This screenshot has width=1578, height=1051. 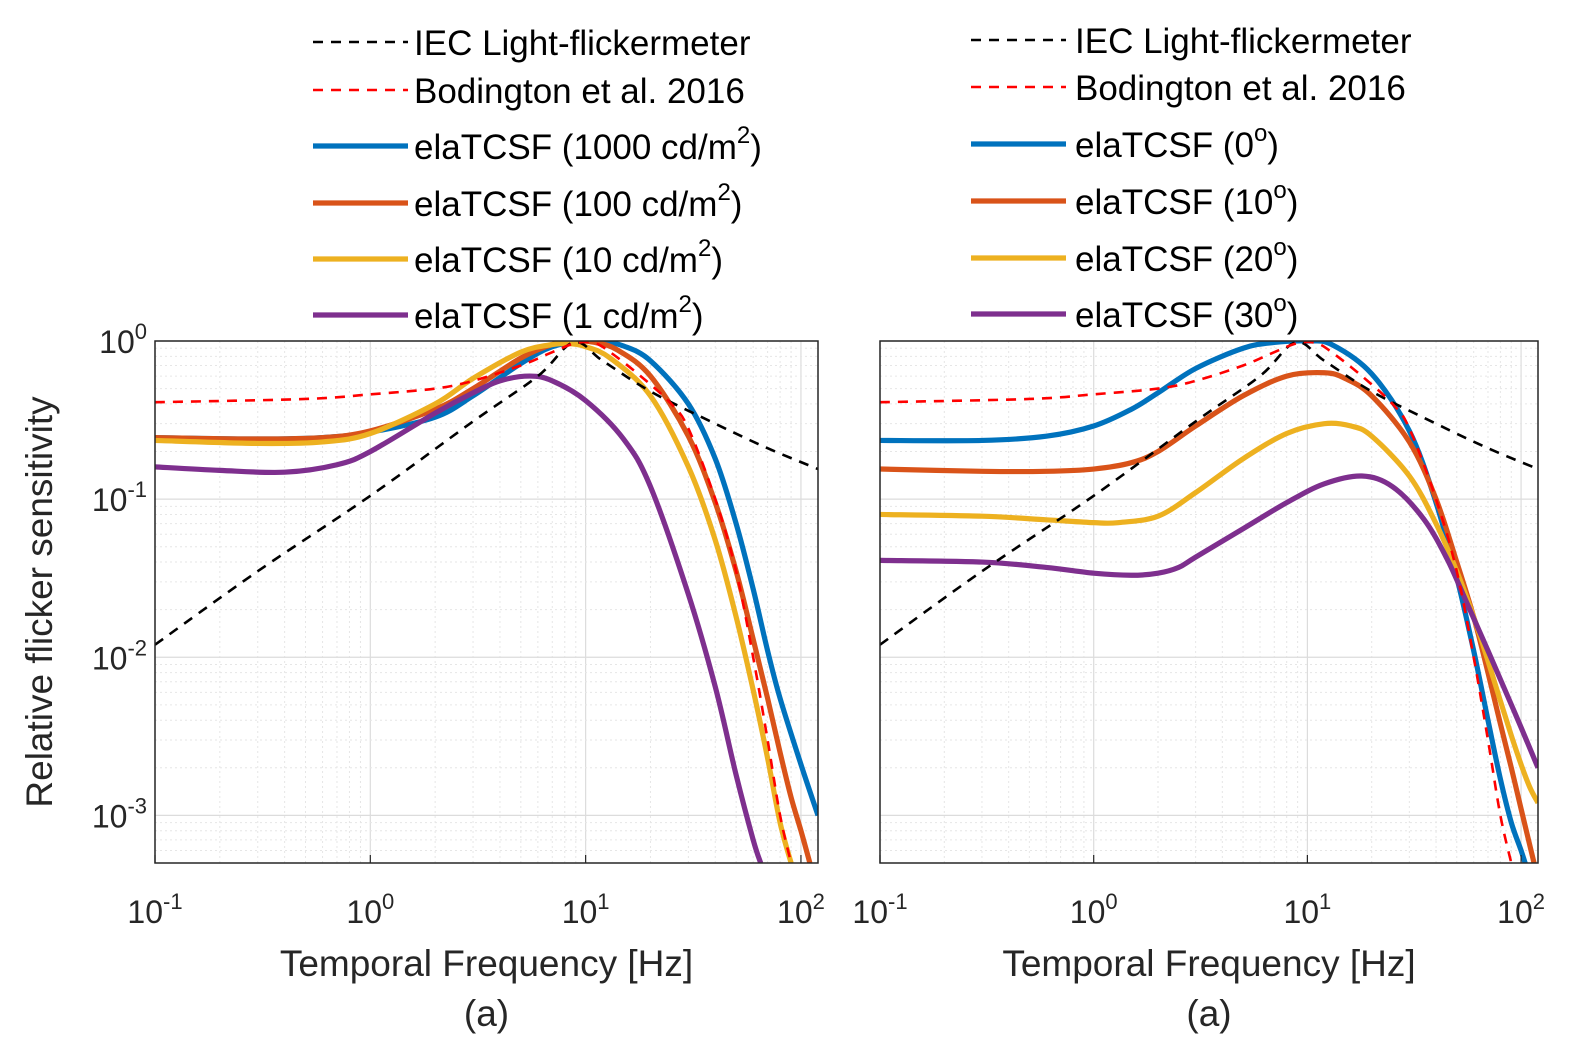 What do you see at coordinates (1186, 312) in the screenshot?
I see `legend-entry: elaTCSF (30o)` at bounding box center [1186, 312].